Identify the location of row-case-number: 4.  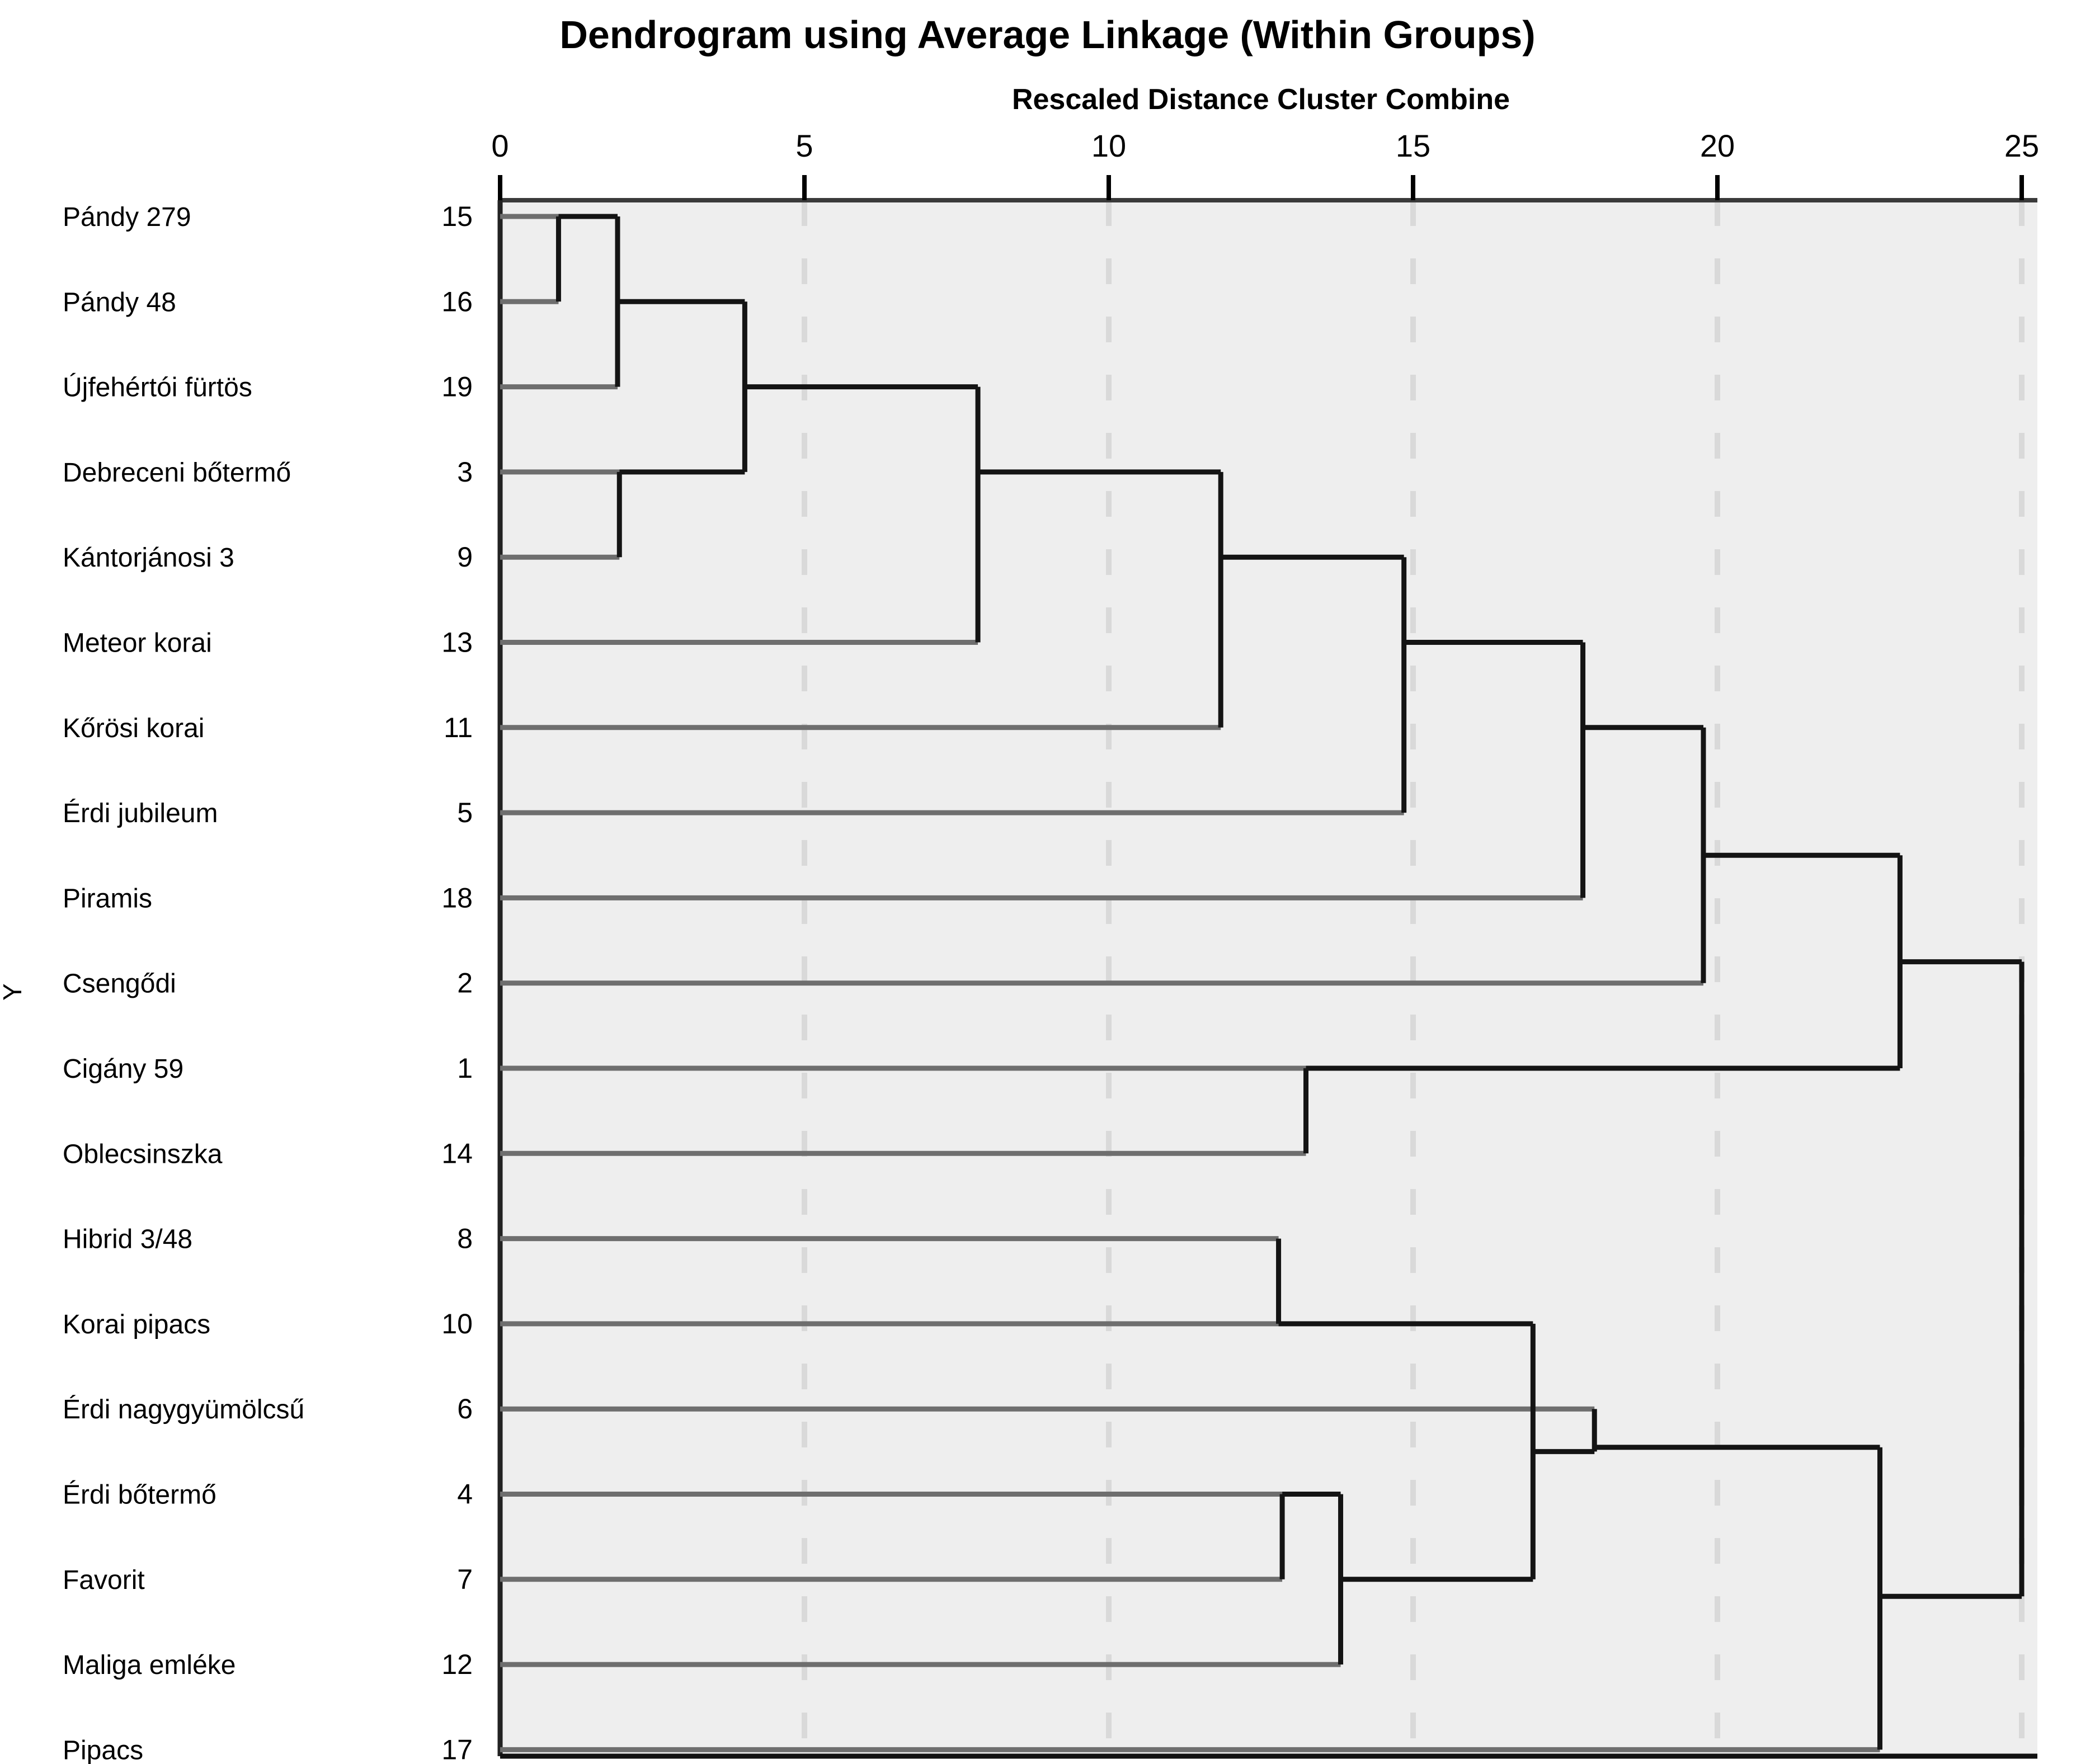
(465, 1494).